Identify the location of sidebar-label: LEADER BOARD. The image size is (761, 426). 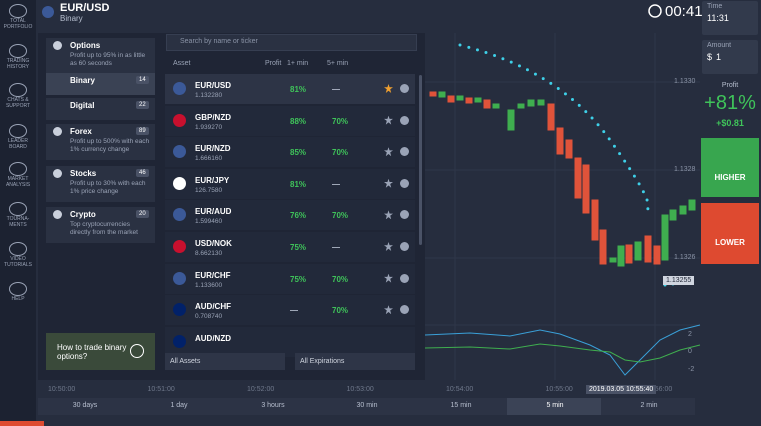
(17, 144).